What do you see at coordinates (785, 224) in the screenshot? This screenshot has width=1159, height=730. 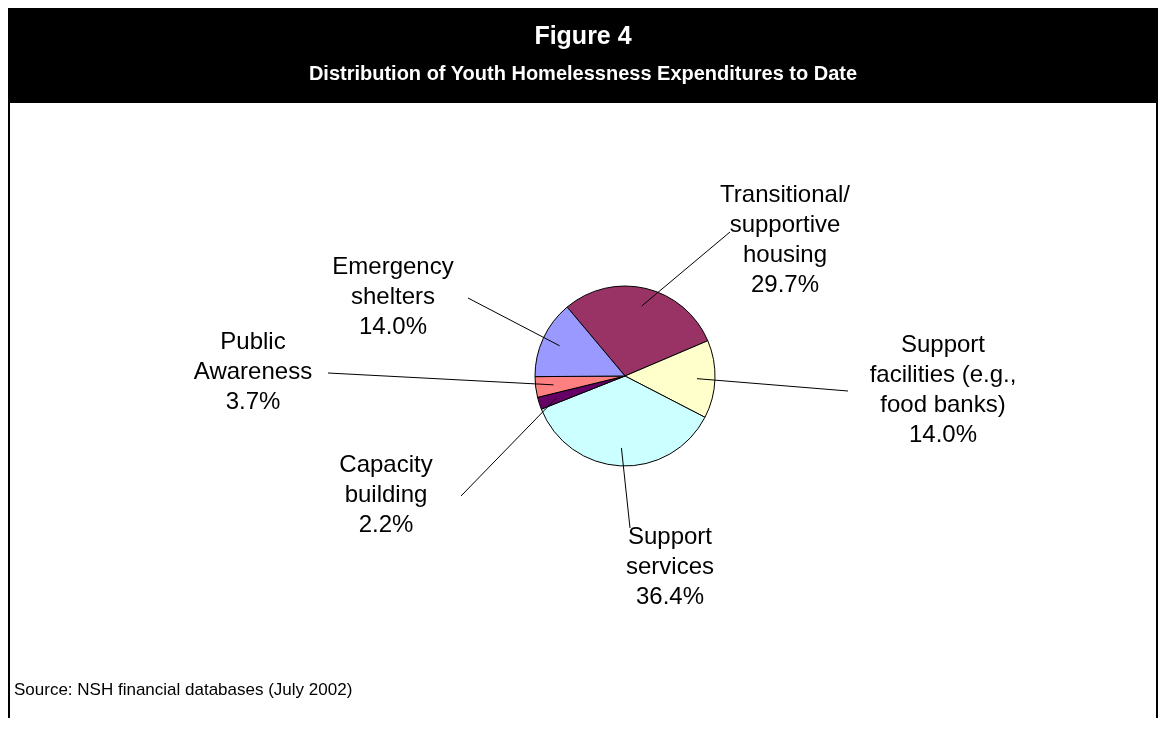 I see `slice-label: Transitional/ supportive housing` at bounding box center [785, 224].